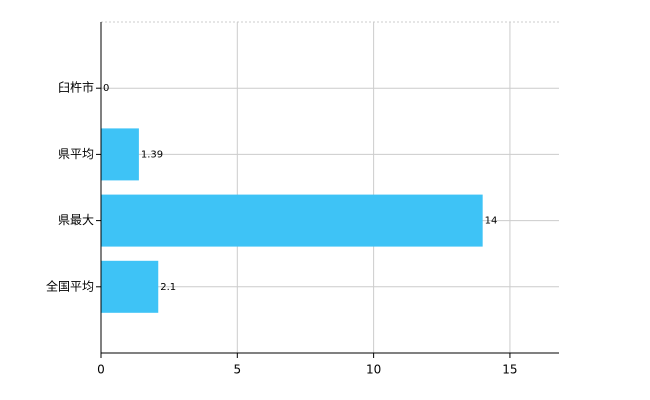  What do you see at coordinates (373, 370) in the screenshot?
I see `x-tick-label: 10` at bounding box center [373, 370].